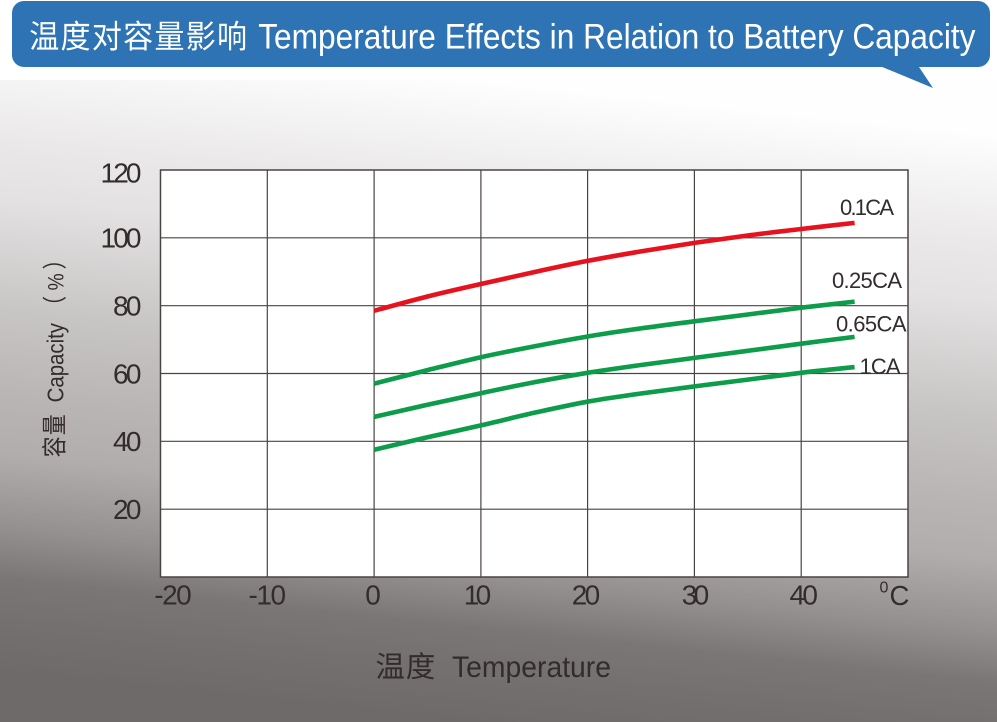 The height and width of the screenshot is (722, 997). What do you see at coordinates (867, 280) in the screenshot?
I see `svg-text: 0.25CA` at bounding box center [867, 280].